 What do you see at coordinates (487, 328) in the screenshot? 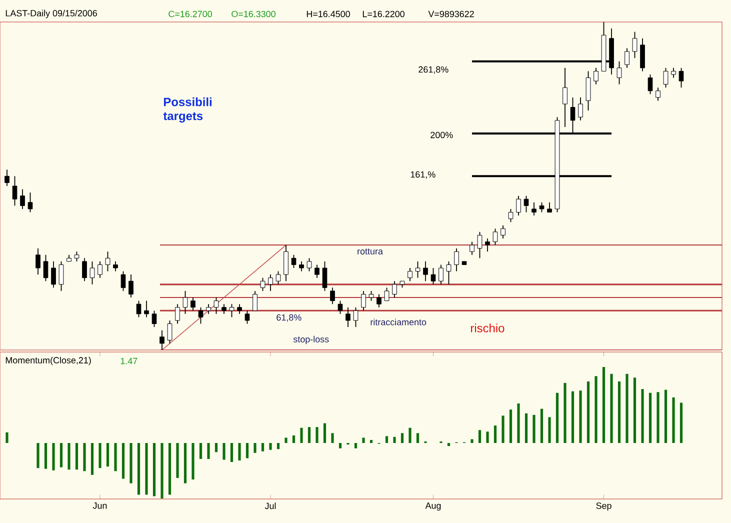
I see `annotation: rischio` at bounding box center [487, 328].